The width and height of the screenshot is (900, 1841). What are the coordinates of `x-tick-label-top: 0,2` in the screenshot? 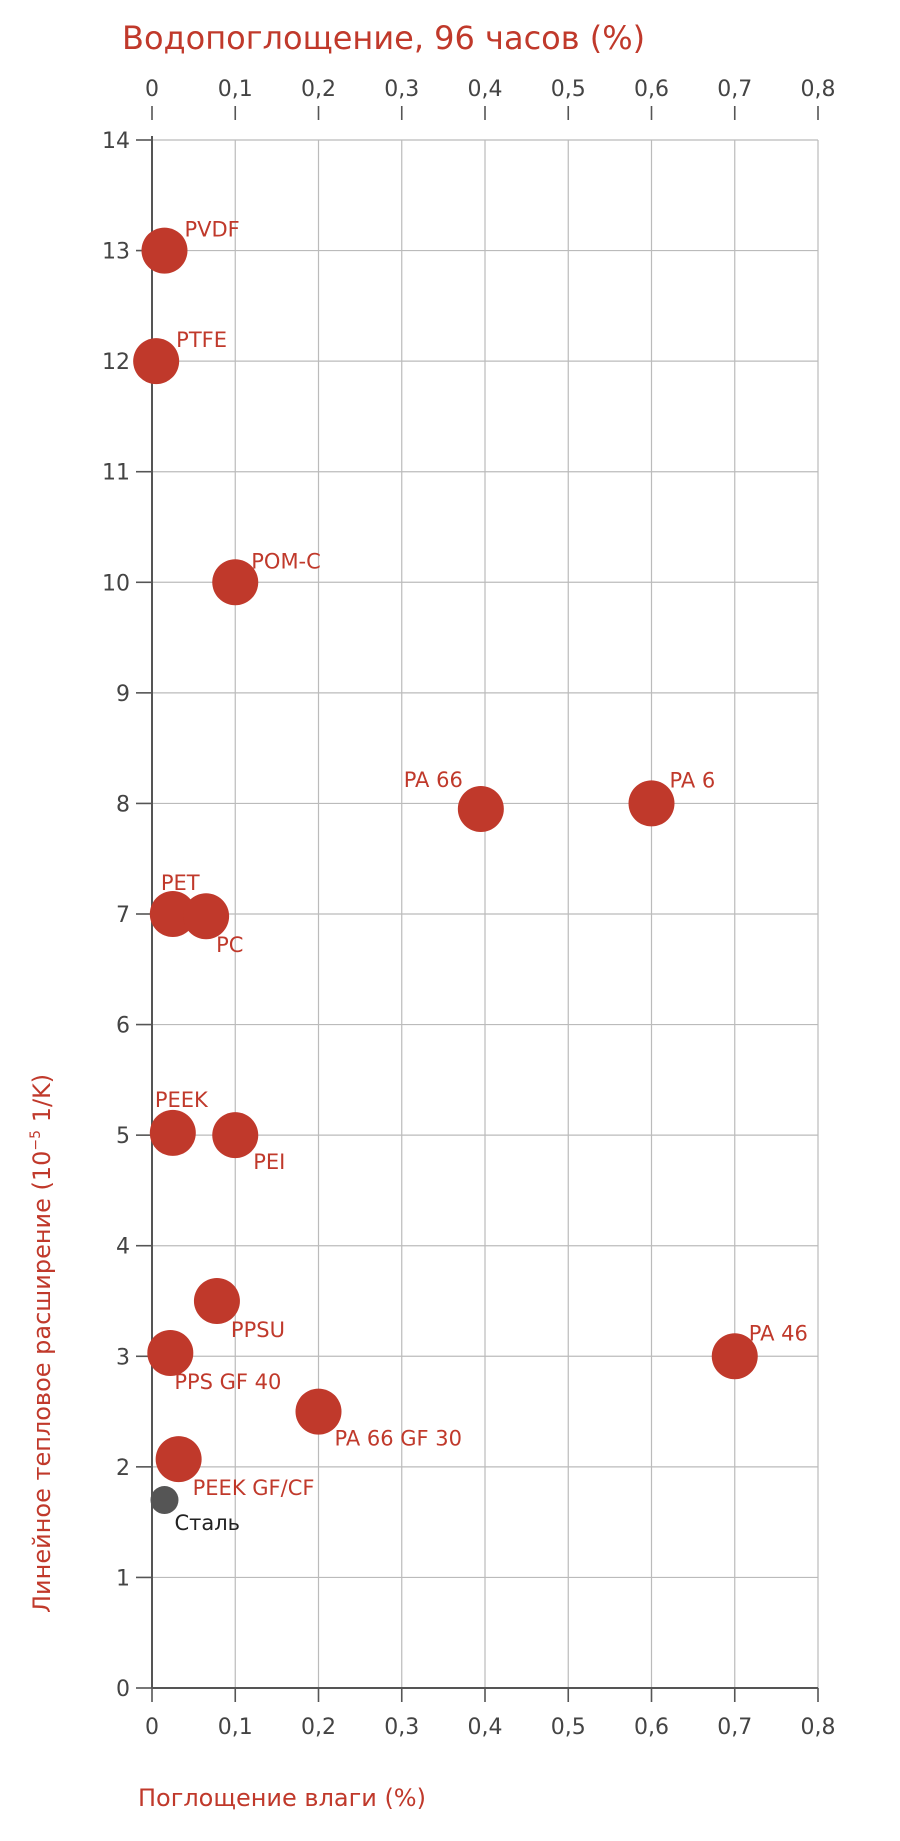 It's located at (318, 89).